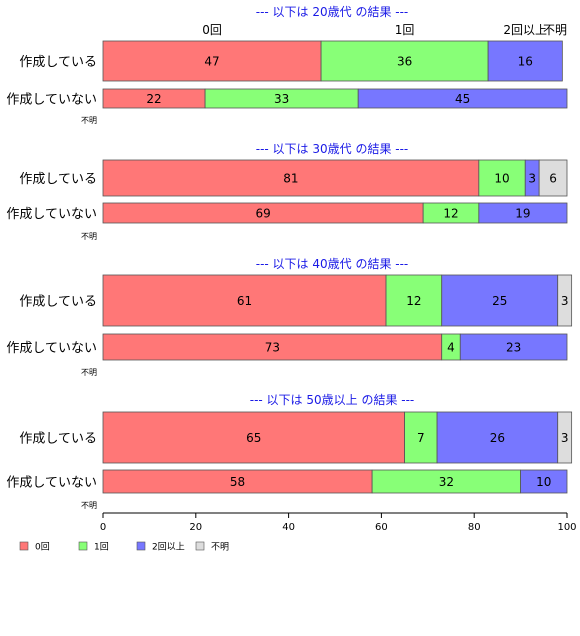 The image size is (580, 636). I want to click on bar-value-label-2-0-0: 61, so click(244, 301).